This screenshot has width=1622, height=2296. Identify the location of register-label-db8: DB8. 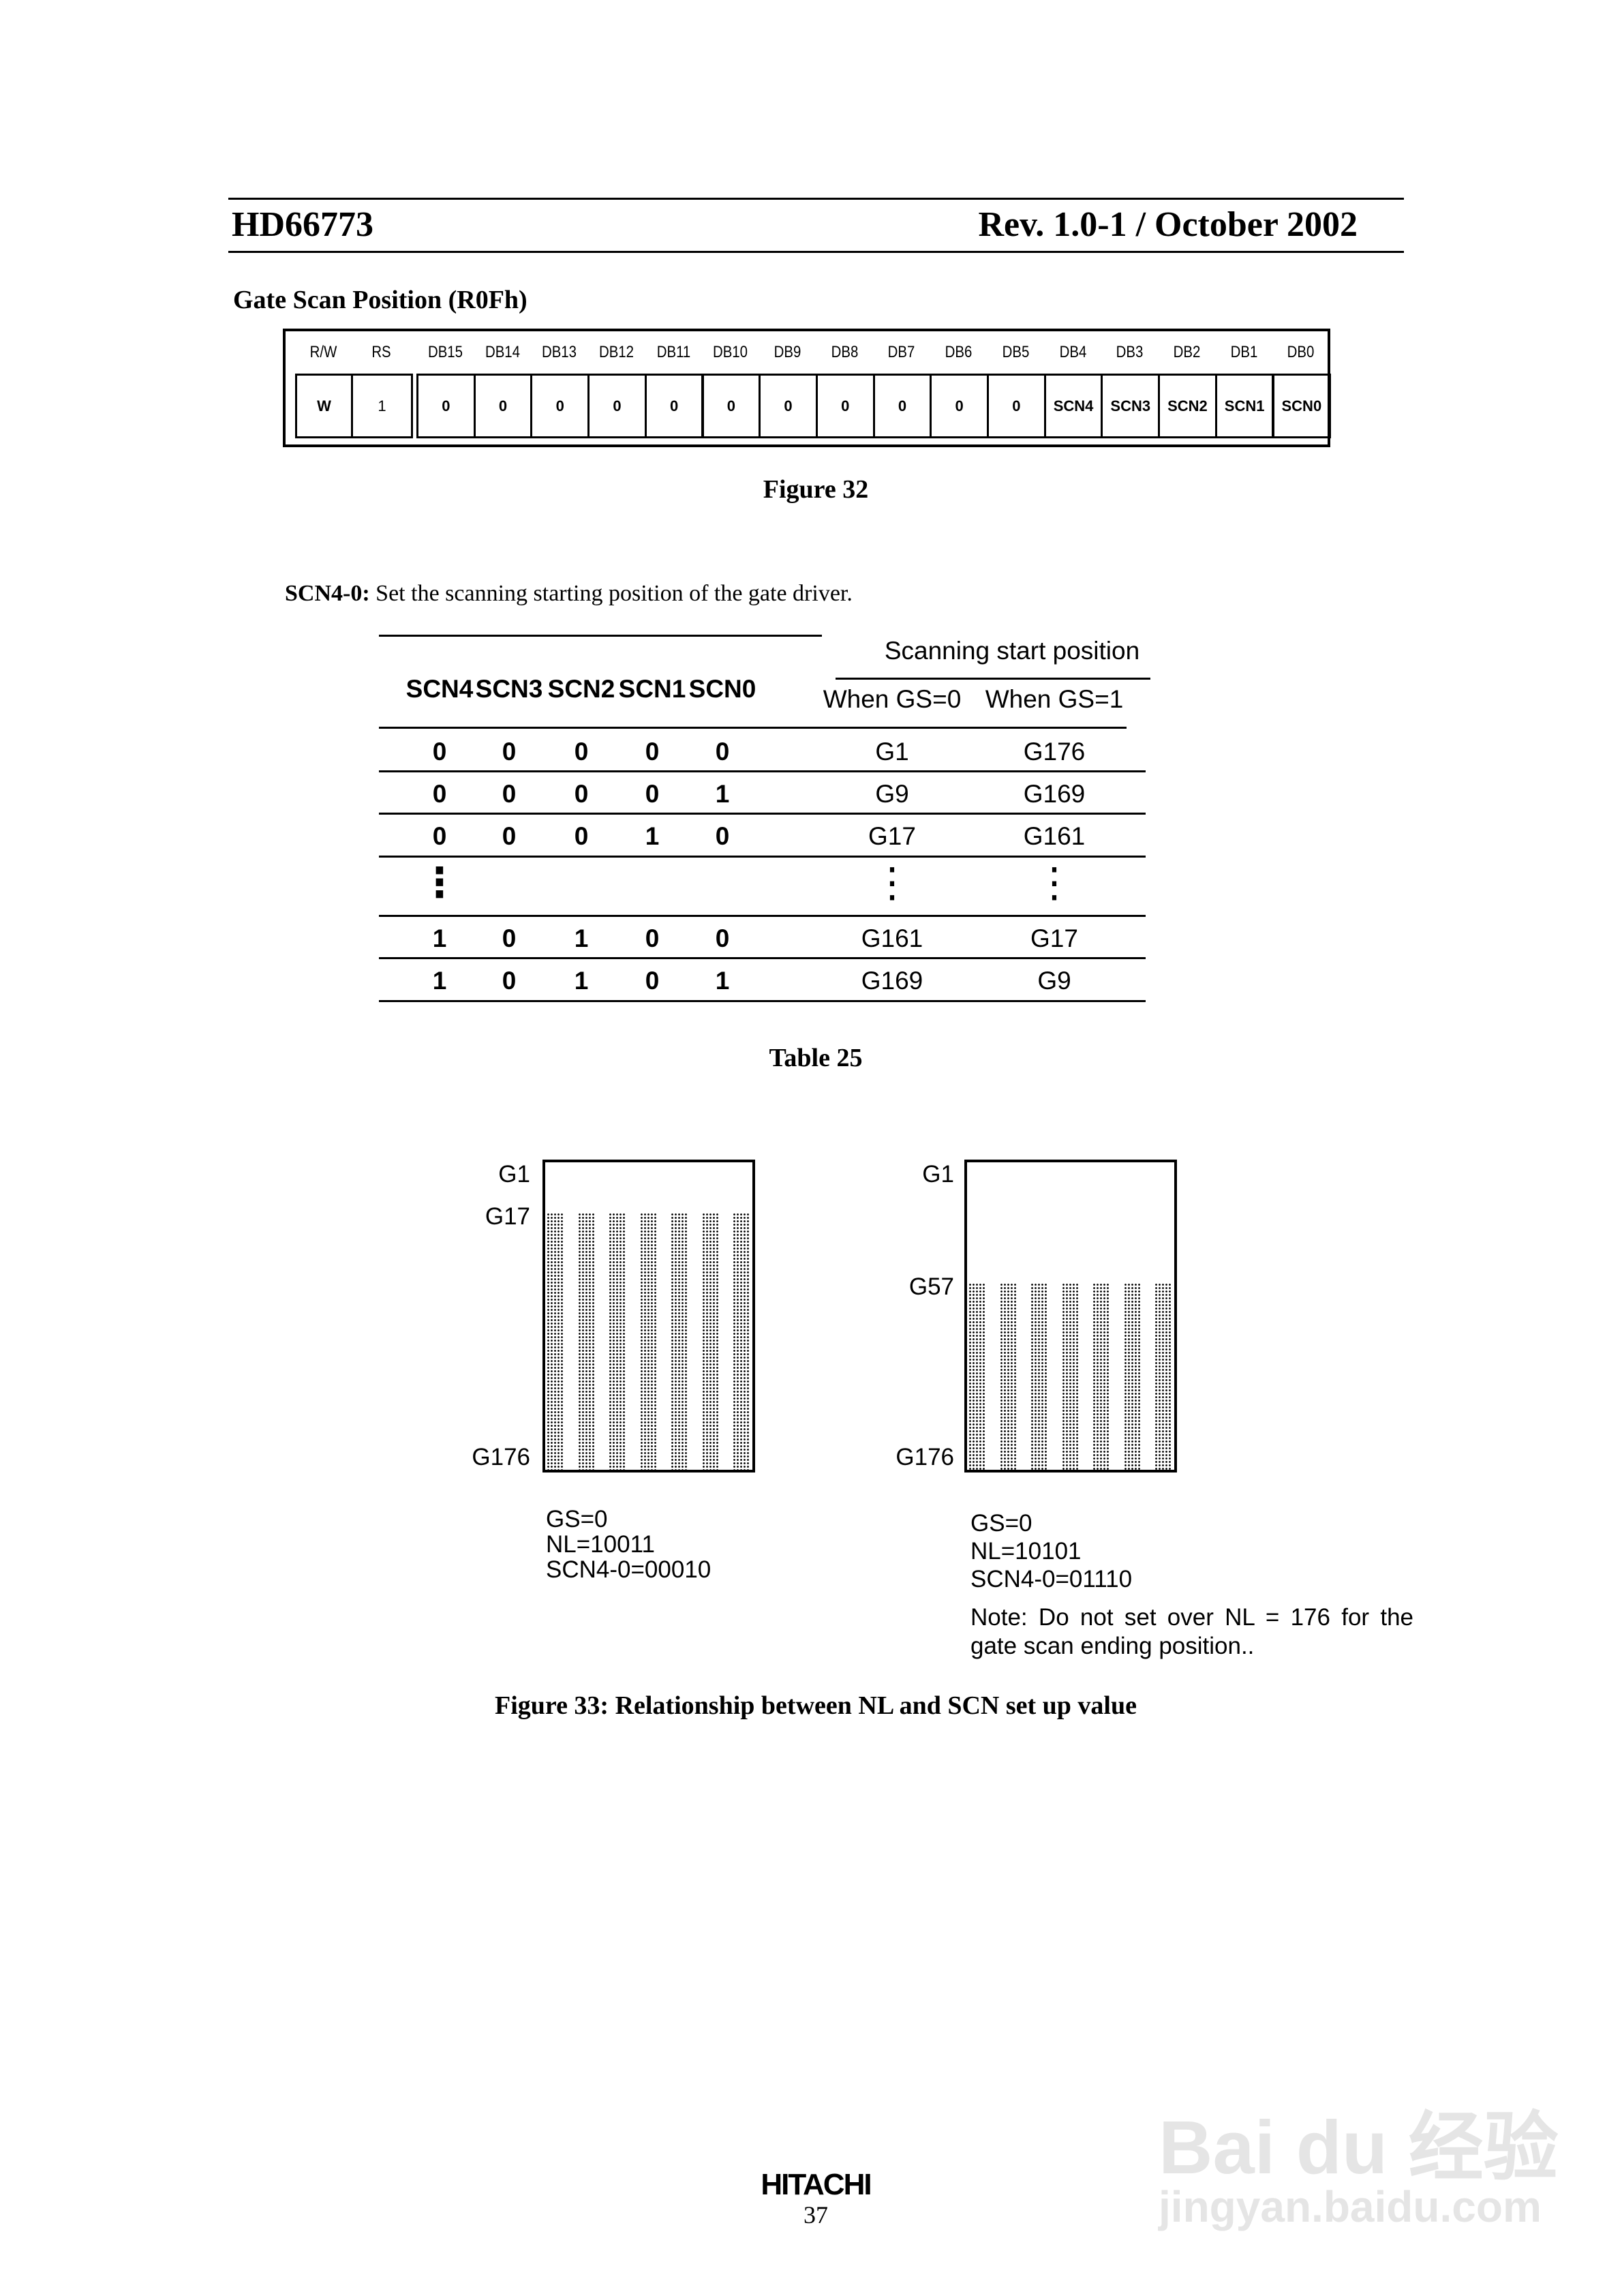
(845, 352).